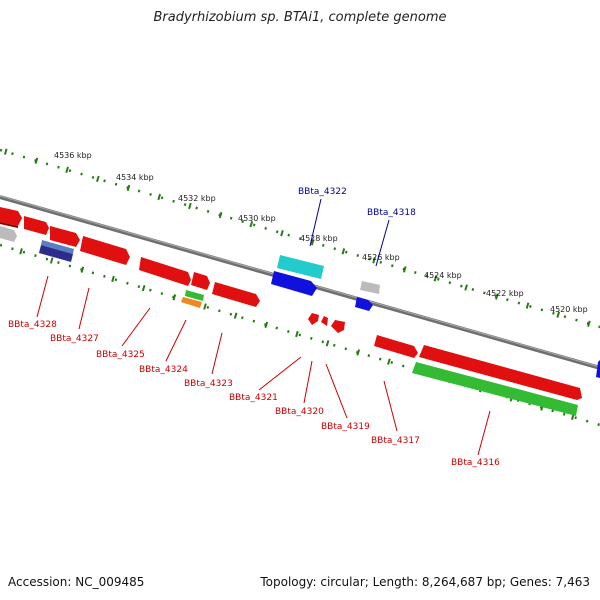 The image size is (600, 600). Describe the element at coordinates (11, 216) in the screenshot. I see `gene-arrow-partial-red` at that location.